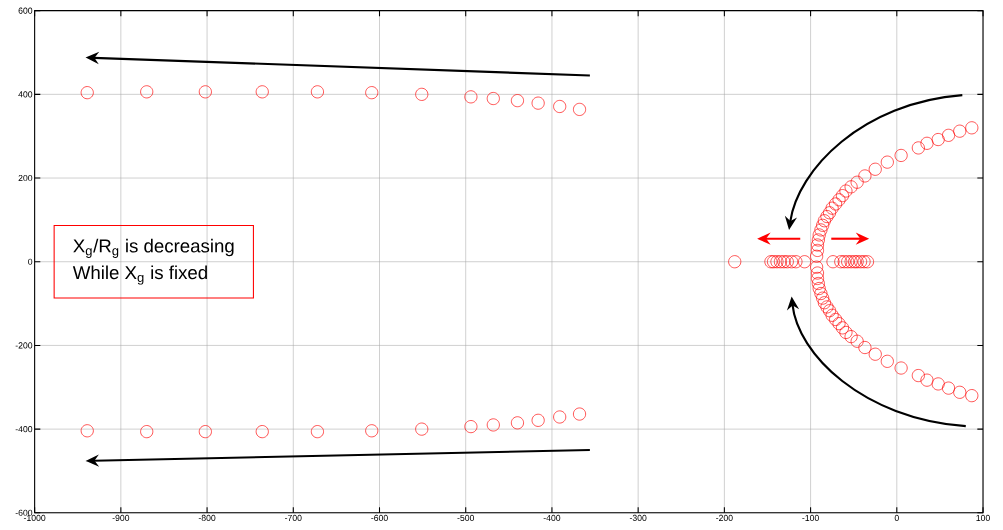  What do you see at coordinates (121, 517) in the screenshot?
I see `x-tick-label: -900` at bounding box center [121, 517].